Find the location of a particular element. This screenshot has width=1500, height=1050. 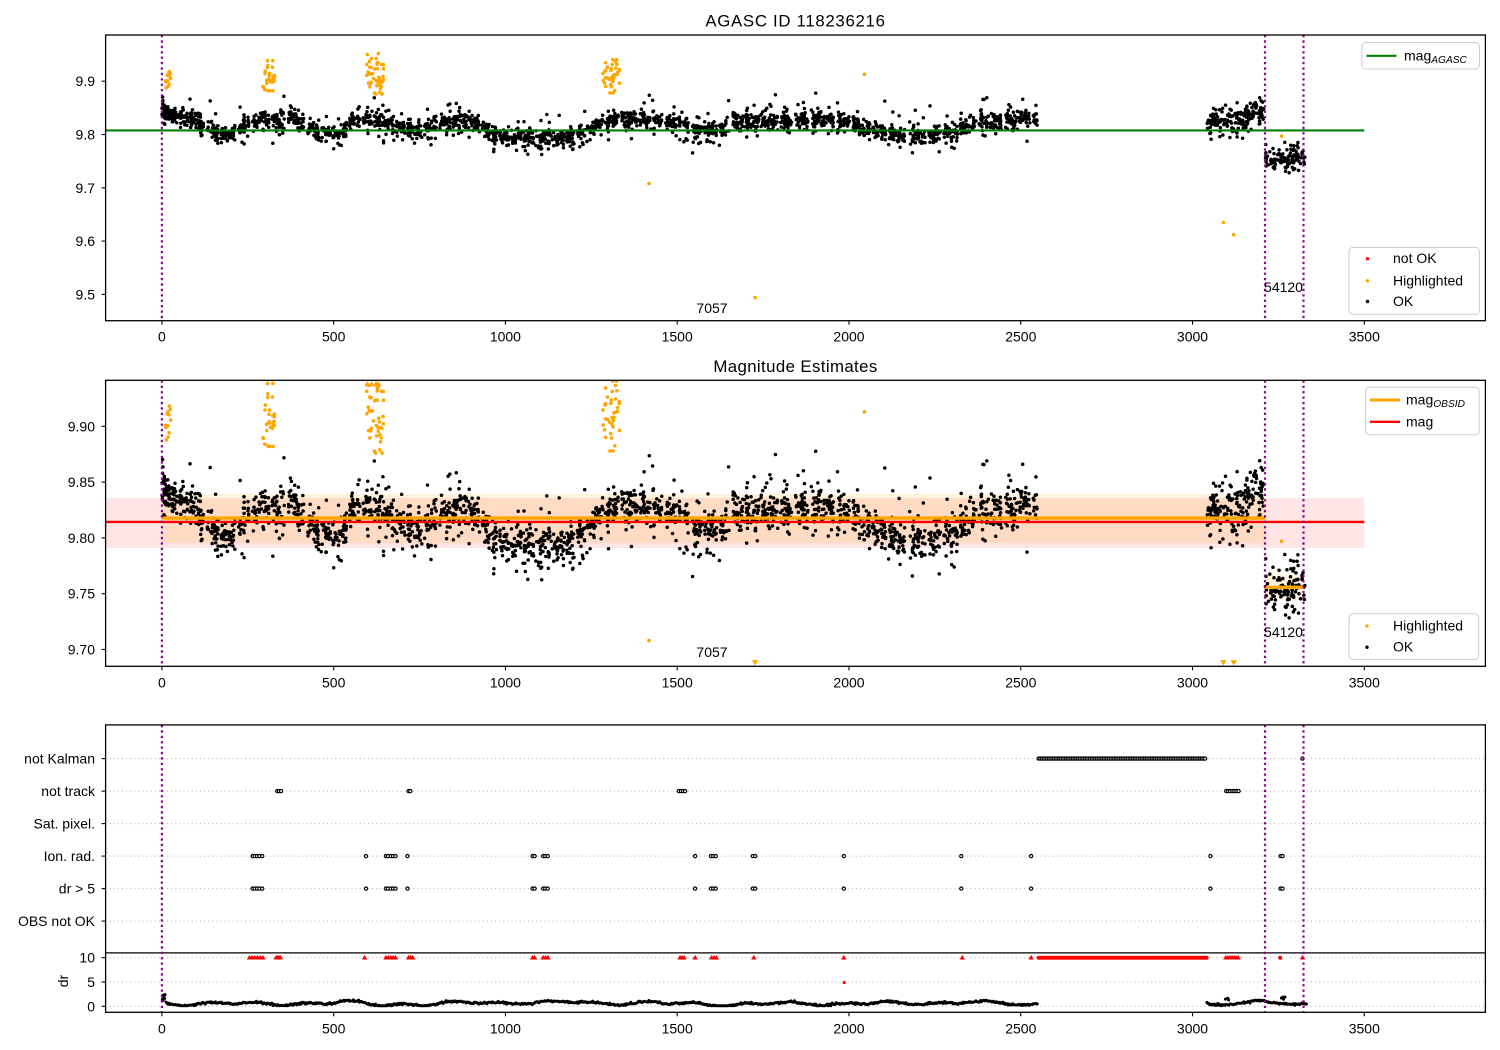

svg-text: 9.6 is located at coordinates (86, 241).